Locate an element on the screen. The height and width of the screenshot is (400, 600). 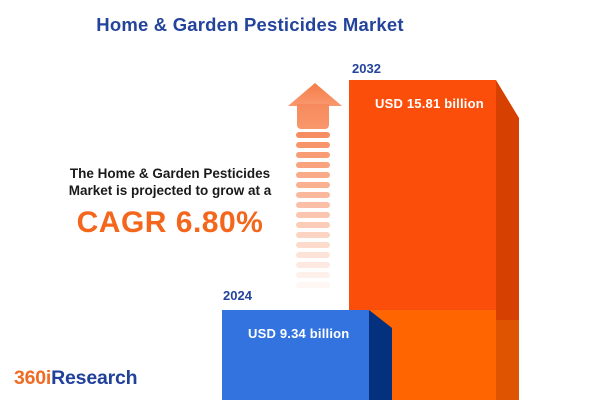
logo-part-orange: 360i is located at coordinates (33, 378).